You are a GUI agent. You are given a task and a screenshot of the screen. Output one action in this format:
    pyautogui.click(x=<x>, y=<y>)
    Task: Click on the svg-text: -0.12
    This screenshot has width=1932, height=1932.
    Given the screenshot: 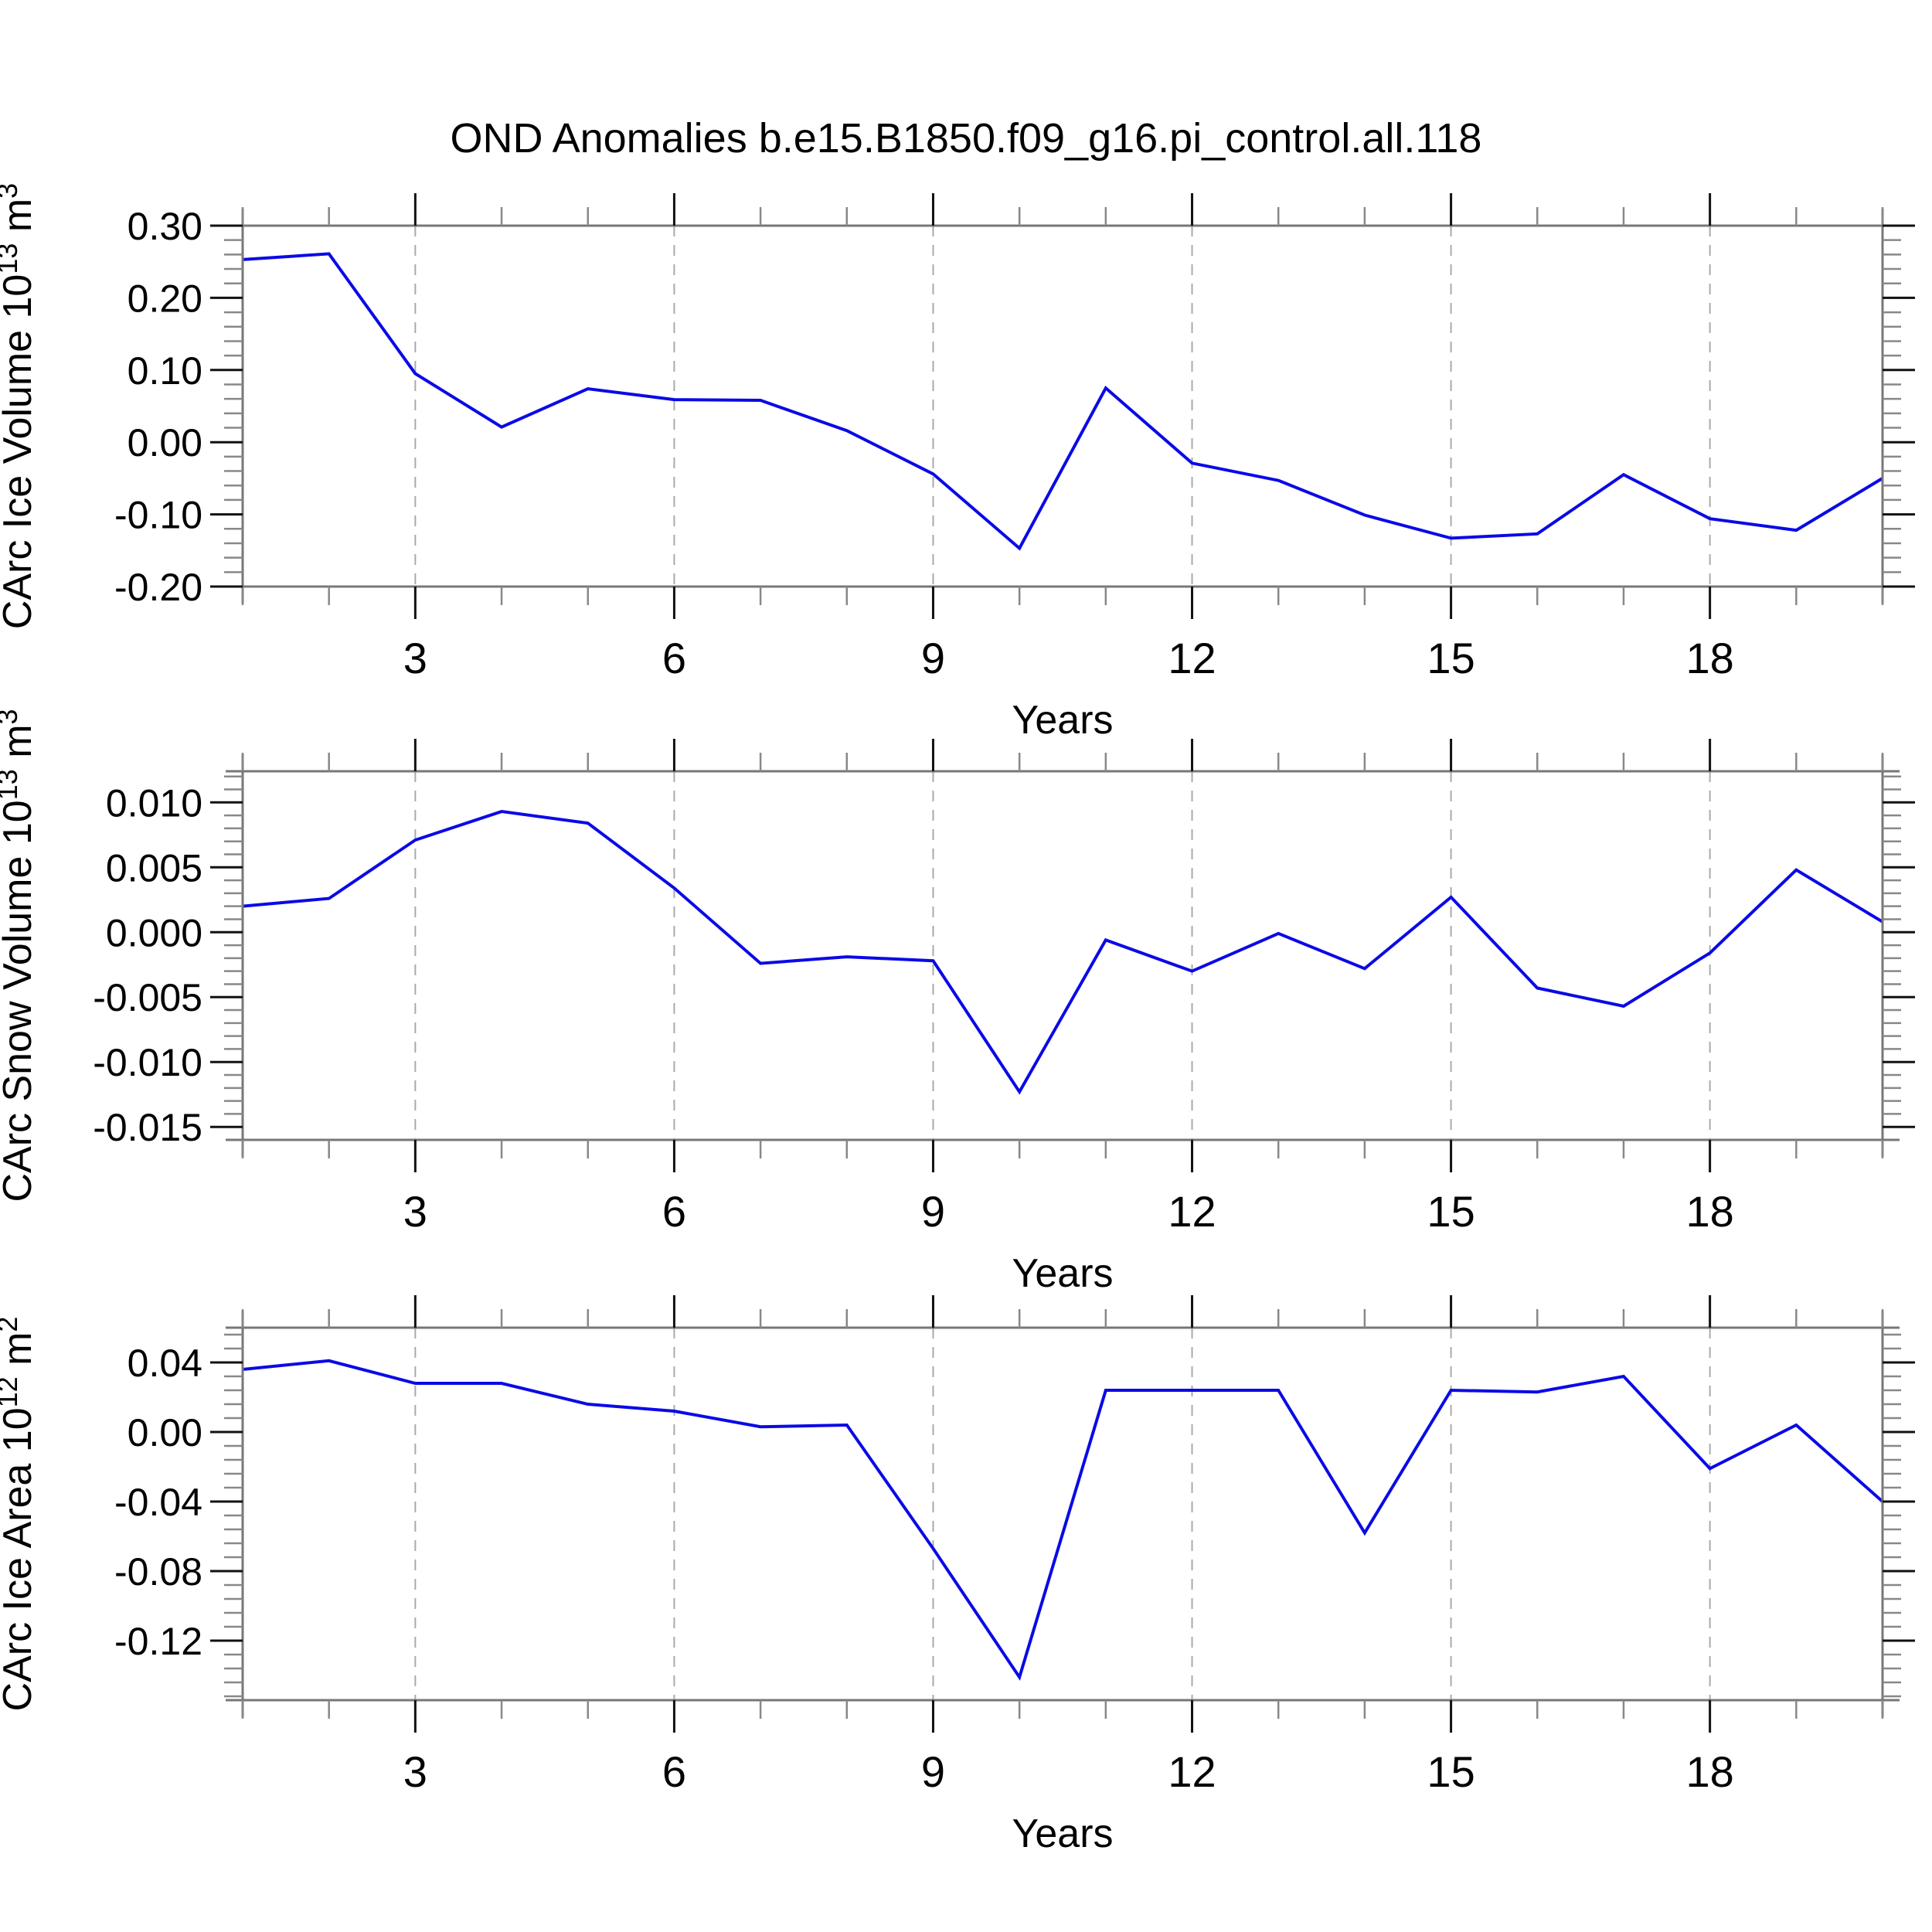 What is the action you would take?
    pyautogui.click(x=158, y=1642)
    